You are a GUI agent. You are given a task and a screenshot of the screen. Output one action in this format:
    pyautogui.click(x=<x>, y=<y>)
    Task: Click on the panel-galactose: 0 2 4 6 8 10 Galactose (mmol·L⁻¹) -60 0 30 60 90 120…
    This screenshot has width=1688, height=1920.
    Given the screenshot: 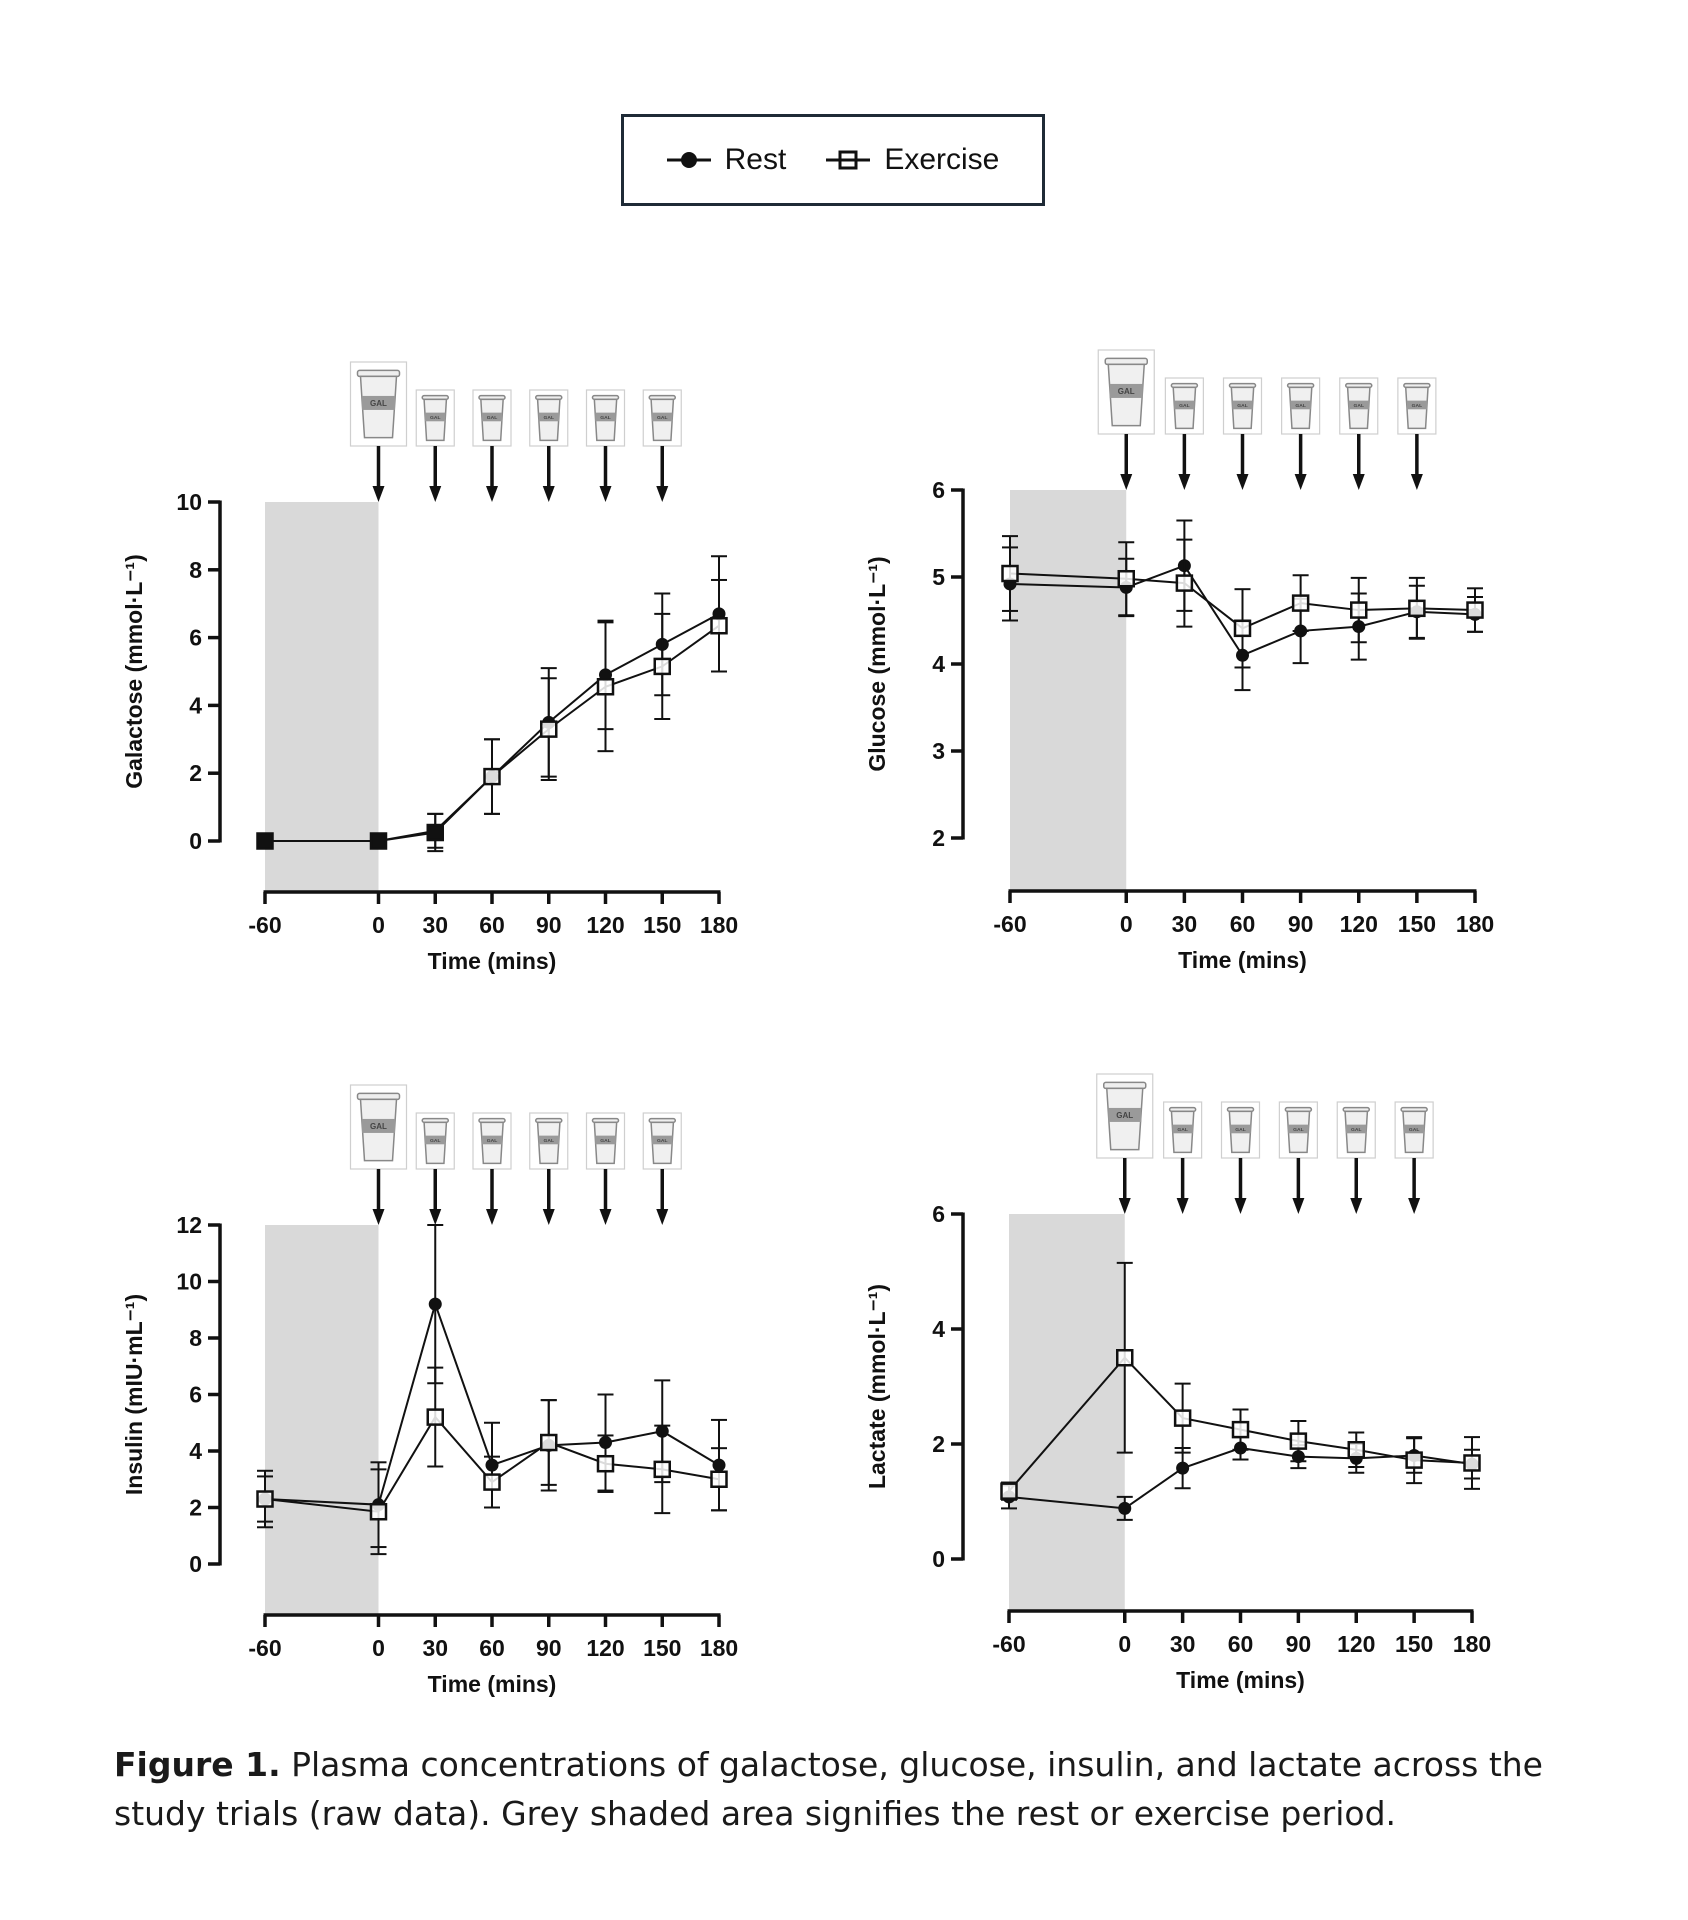 What is the action you would take?
    pyautogui.click(x=429, y=667)
    